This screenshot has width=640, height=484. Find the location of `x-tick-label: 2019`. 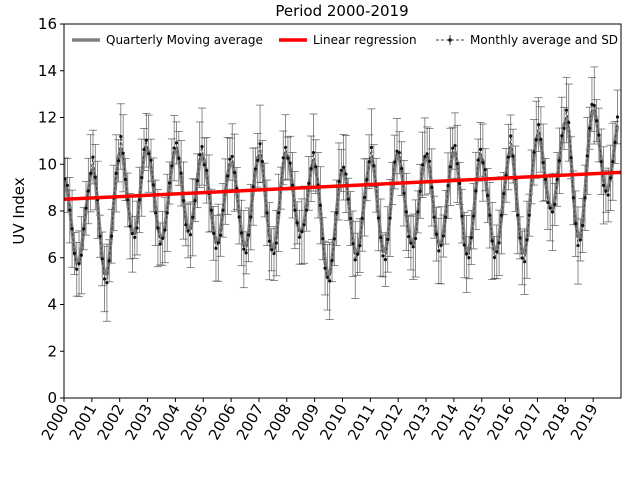

x-tick-label: 2019 is located at coordinates (584, 422).